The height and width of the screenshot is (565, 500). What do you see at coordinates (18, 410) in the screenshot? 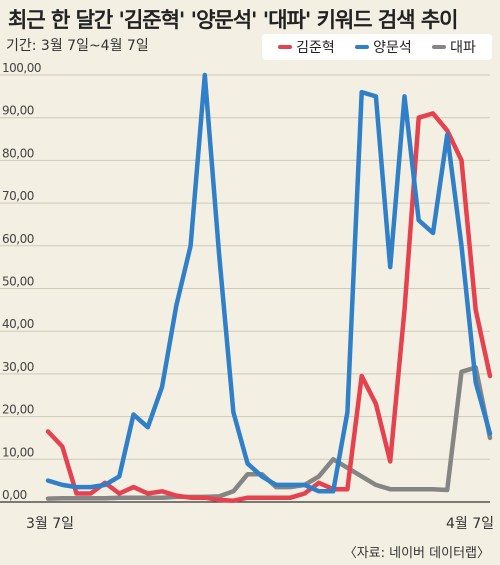
I see `y-tick-label: 20,00` at bounding box center [18, 410].